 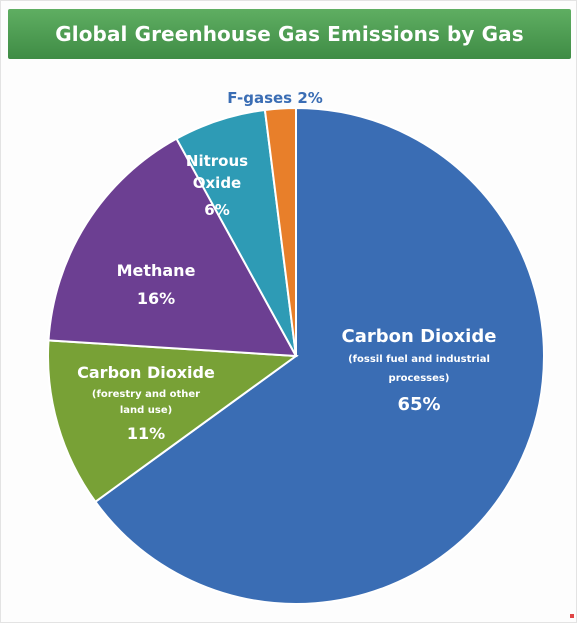 I want to click on label-co2-fossil-sub1: (fossil fuel and industrial, so click(x=419, y=359).